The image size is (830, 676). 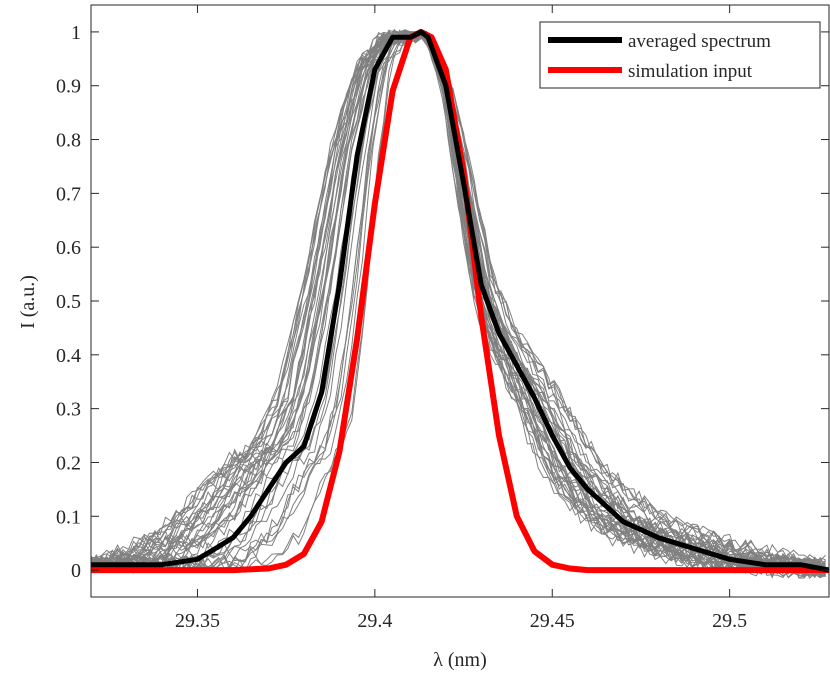 What do you see at coordinates (68, 141) in the screenshot?
I see `y-tick-label: 0.8` at bounding box center [68, 141].